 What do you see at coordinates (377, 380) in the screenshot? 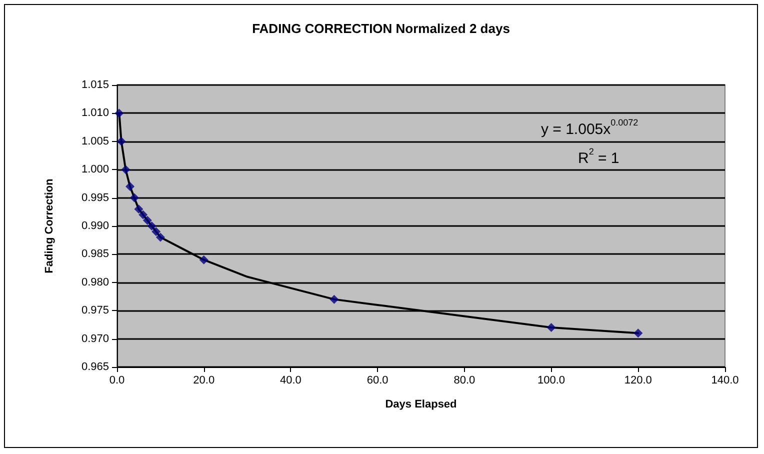
I see `x-tick-label: 60.0` at bounding box center [377, 380].